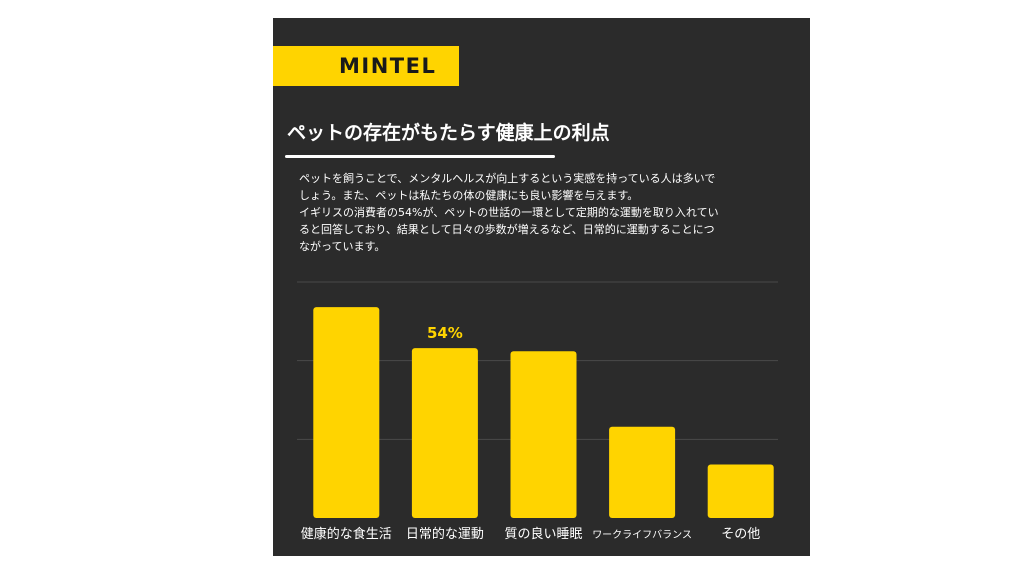  I want to click on logo-banner: MINTEL, so click(366, 66).